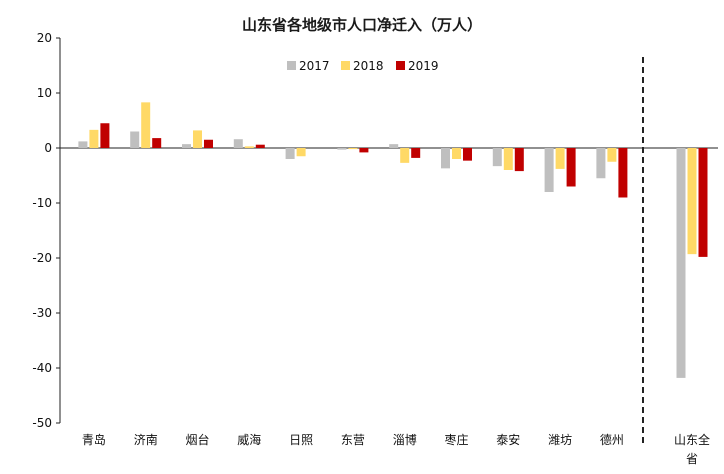 This screenshot has width=724, height=474. Describe the element at coordinates (249, 439) in the screenshot. I see `category-label: 威海` at that location.